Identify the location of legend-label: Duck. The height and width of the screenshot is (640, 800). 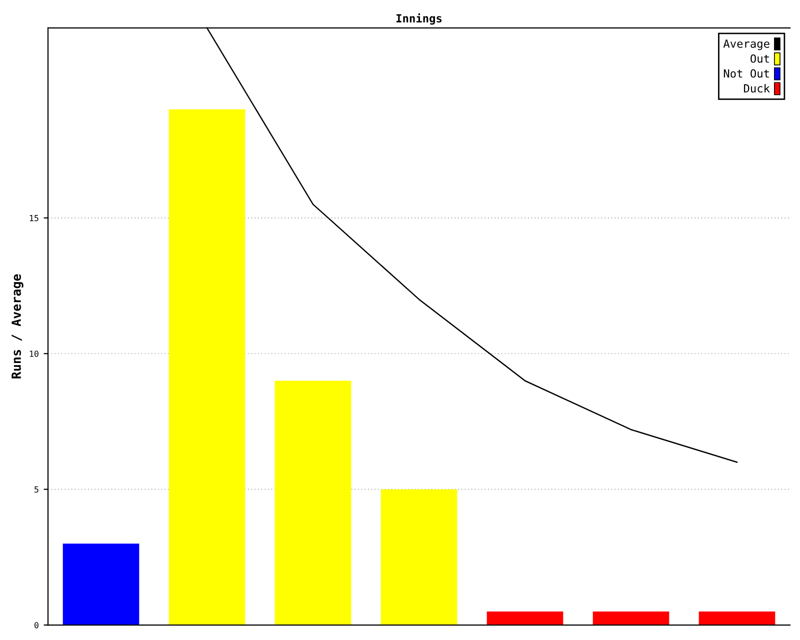
(757, 88).